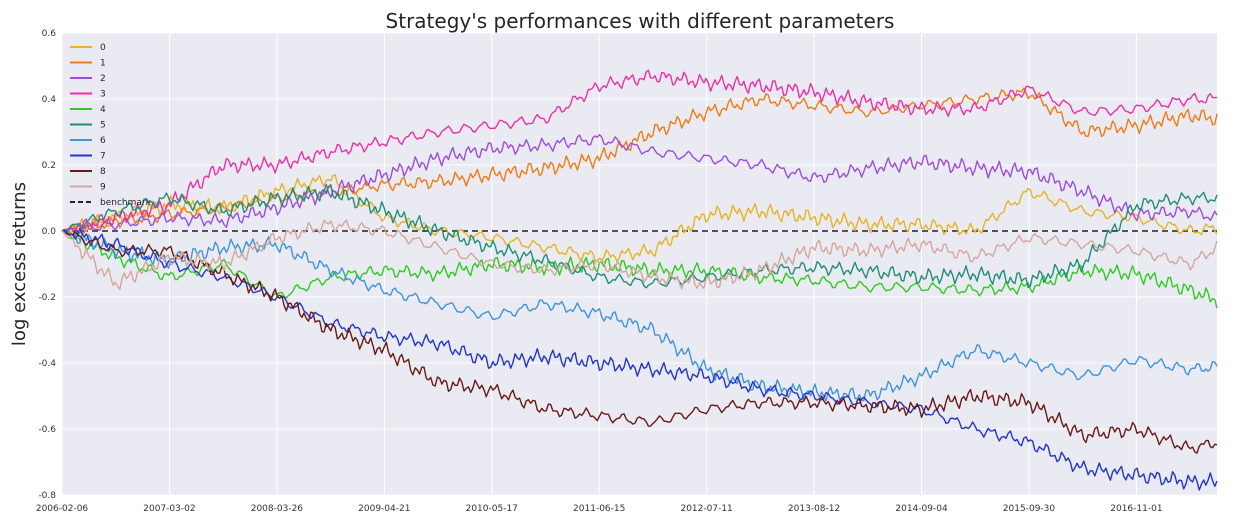 This screenshot has width=1247, height=521. Describe the element at coordinates (49, 166) in the screenshot. I see `y-tick-label: 0.2` at that location.